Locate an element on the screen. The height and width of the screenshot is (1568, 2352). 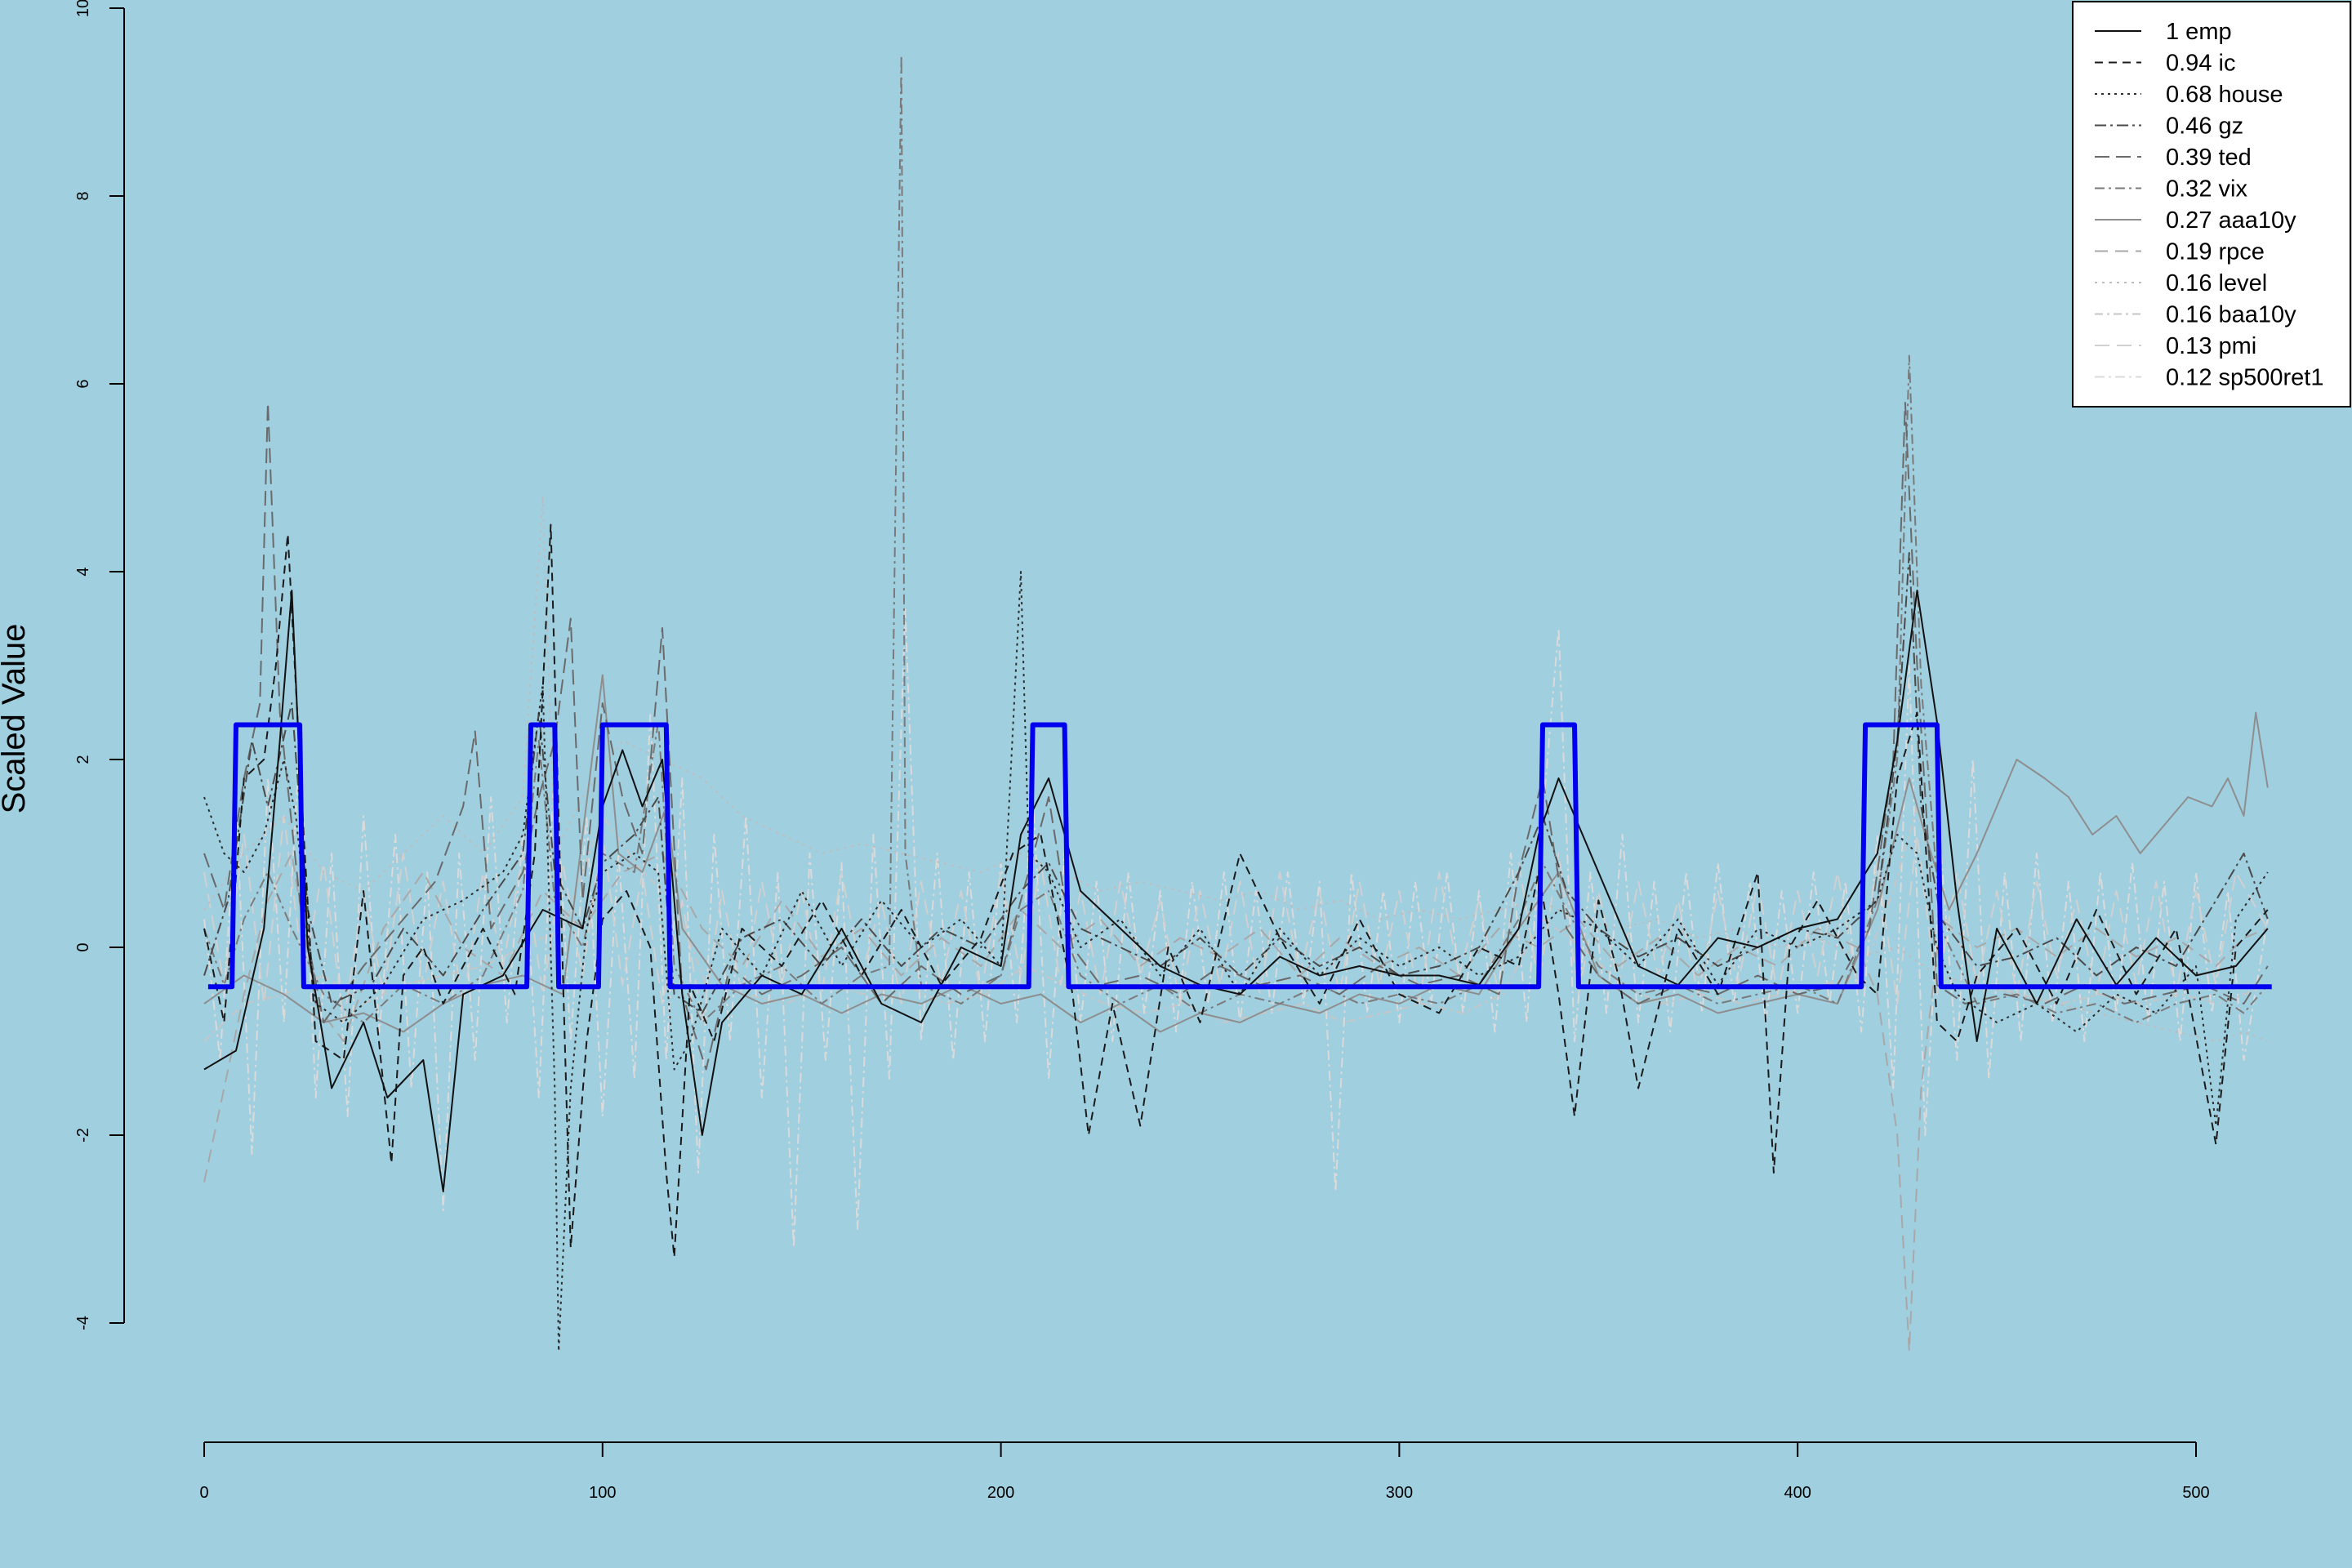
y-tick-label: 10 is located at coordinates (83, 8).